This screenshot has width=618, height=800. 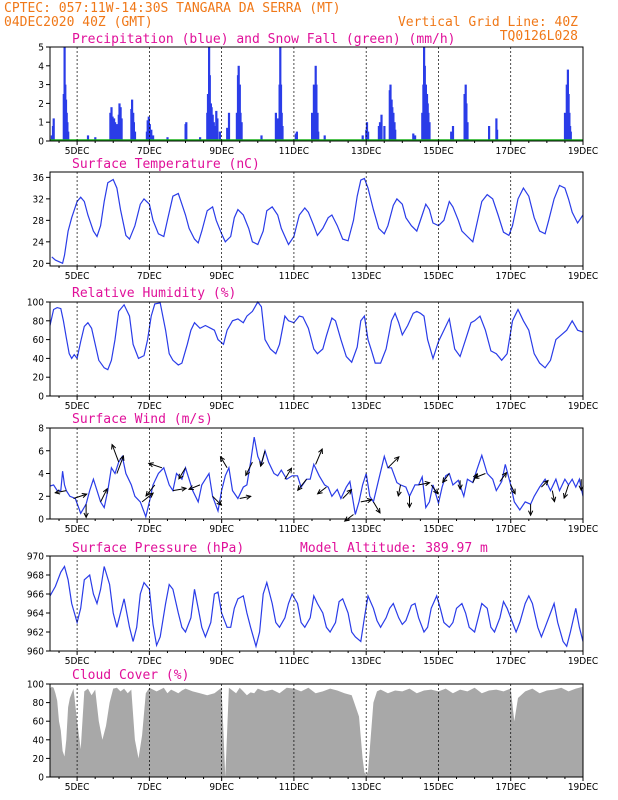 I want to click on cloud-cover-area, so click(x=316, y=731).